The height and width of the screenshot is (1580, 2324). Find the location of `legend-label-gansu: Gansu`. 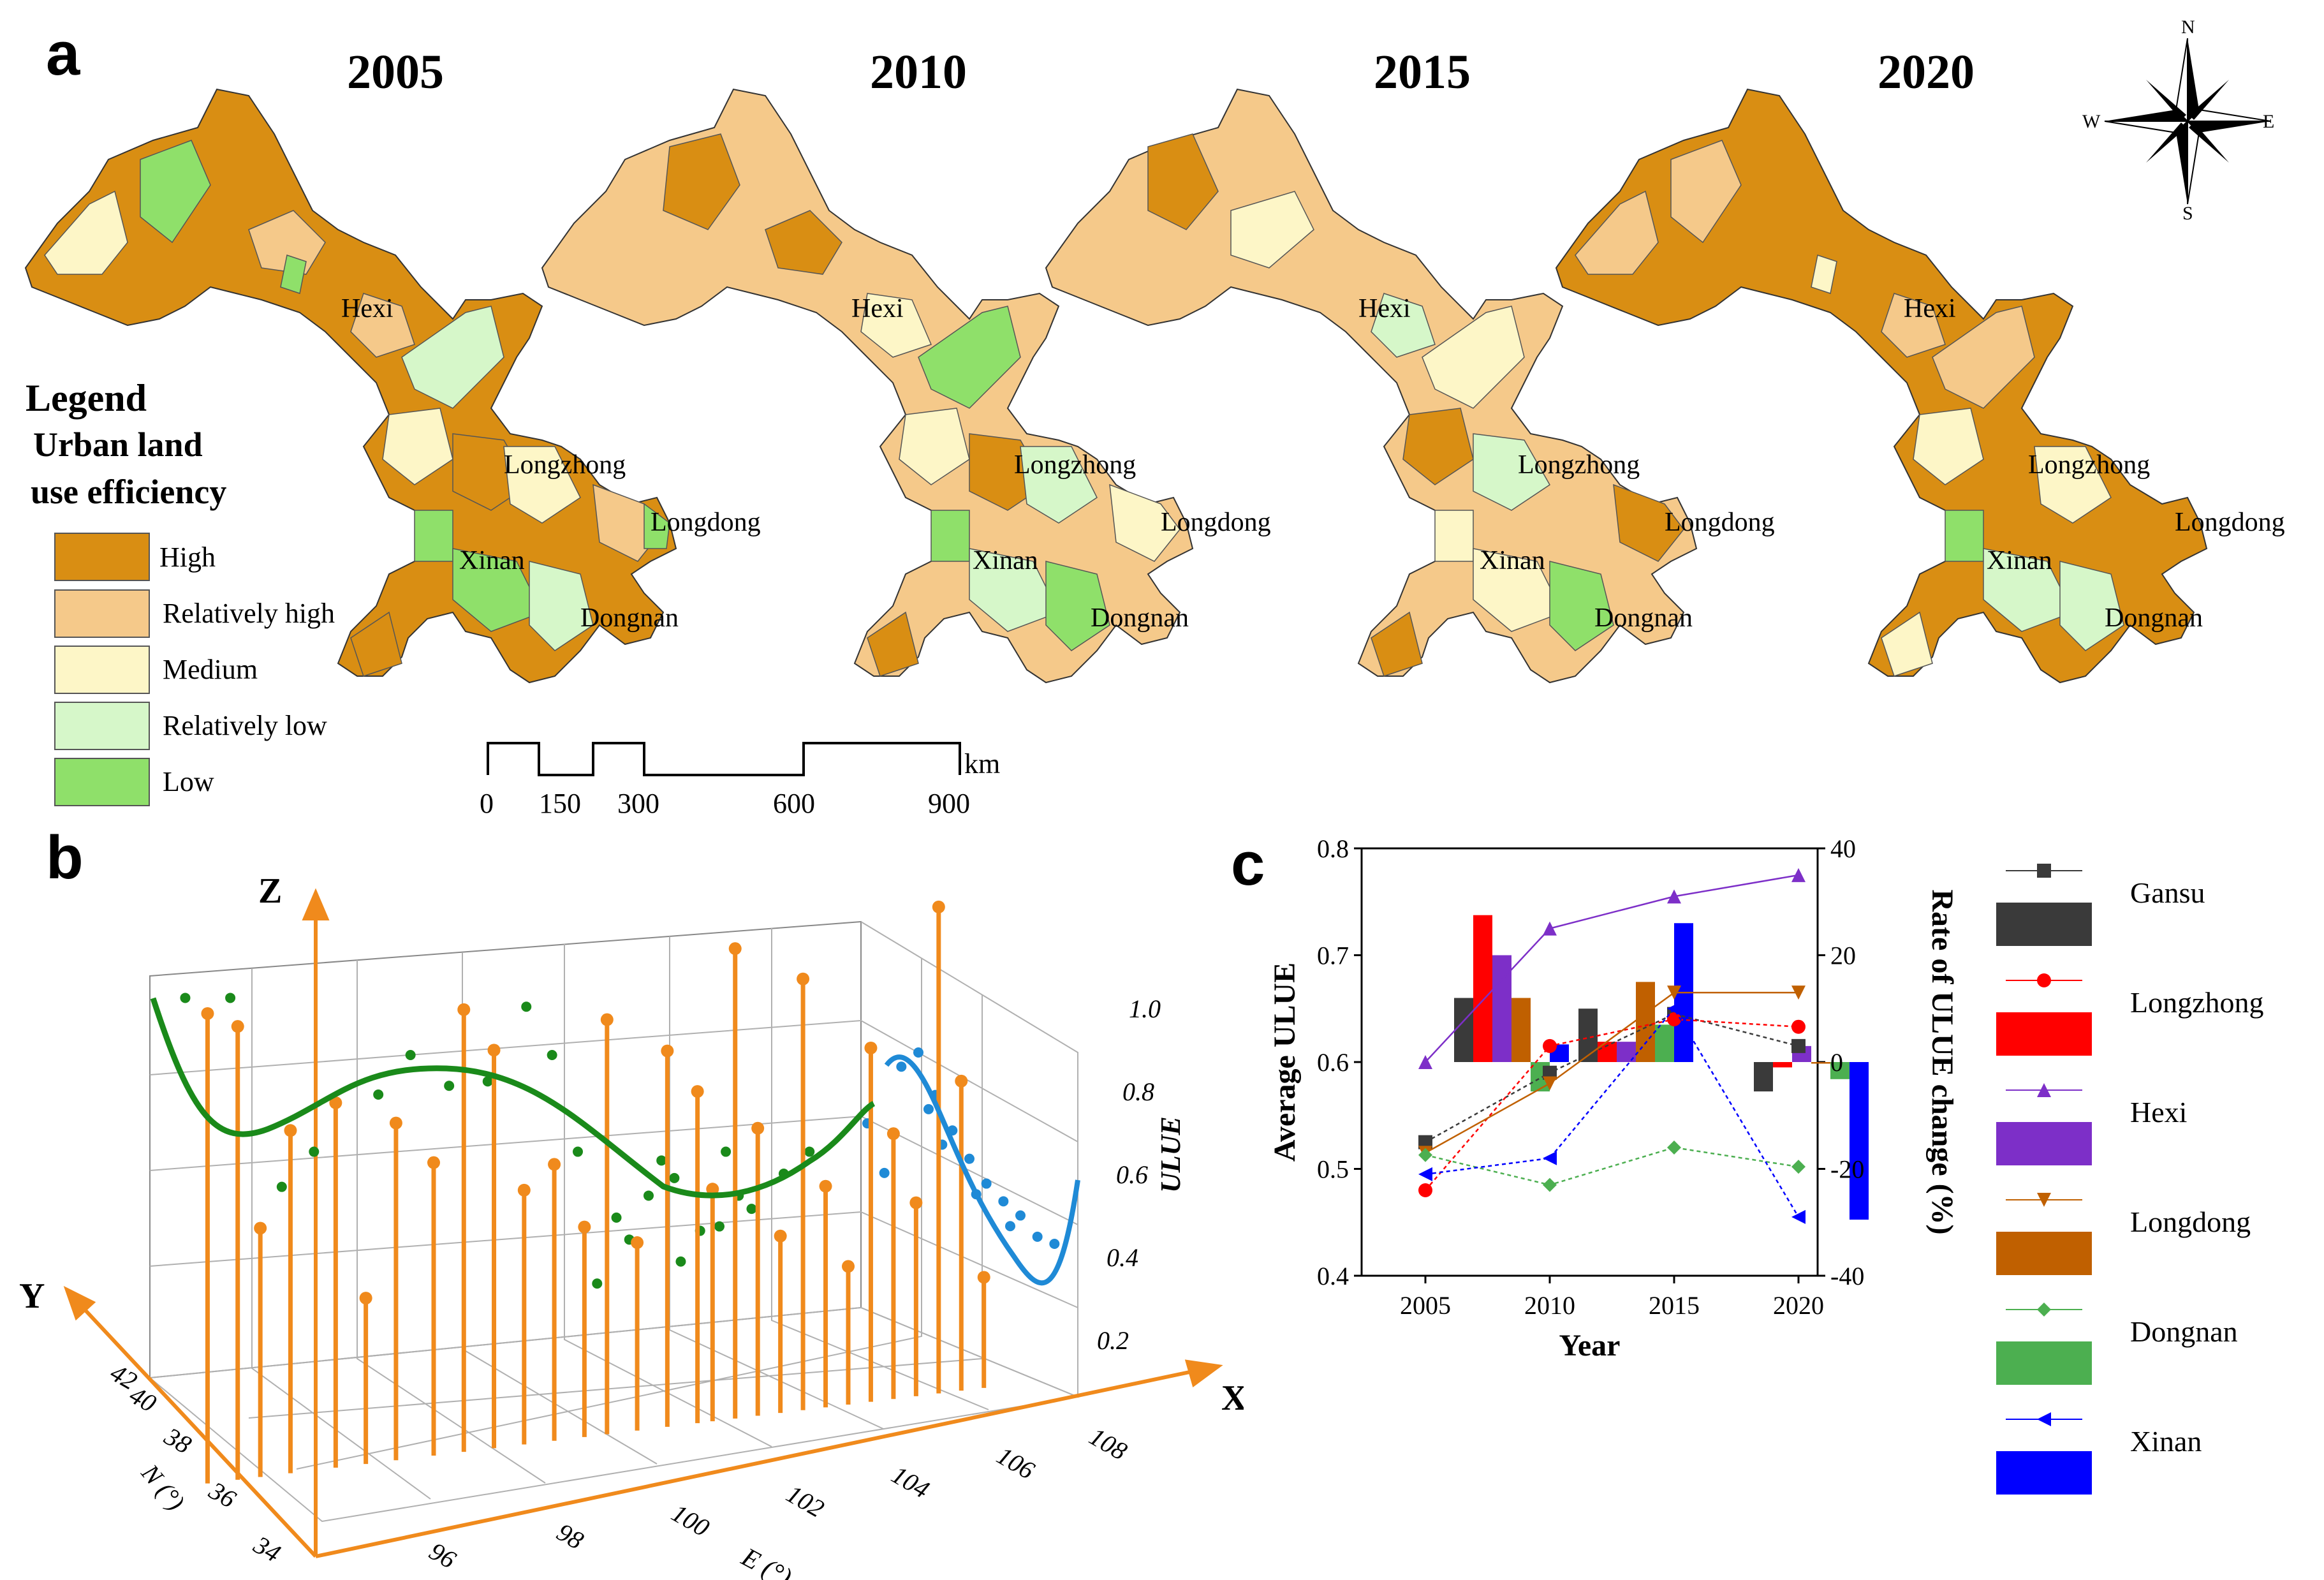

legend-label-gansu: Gansu is located at coordinates (2167, 892).